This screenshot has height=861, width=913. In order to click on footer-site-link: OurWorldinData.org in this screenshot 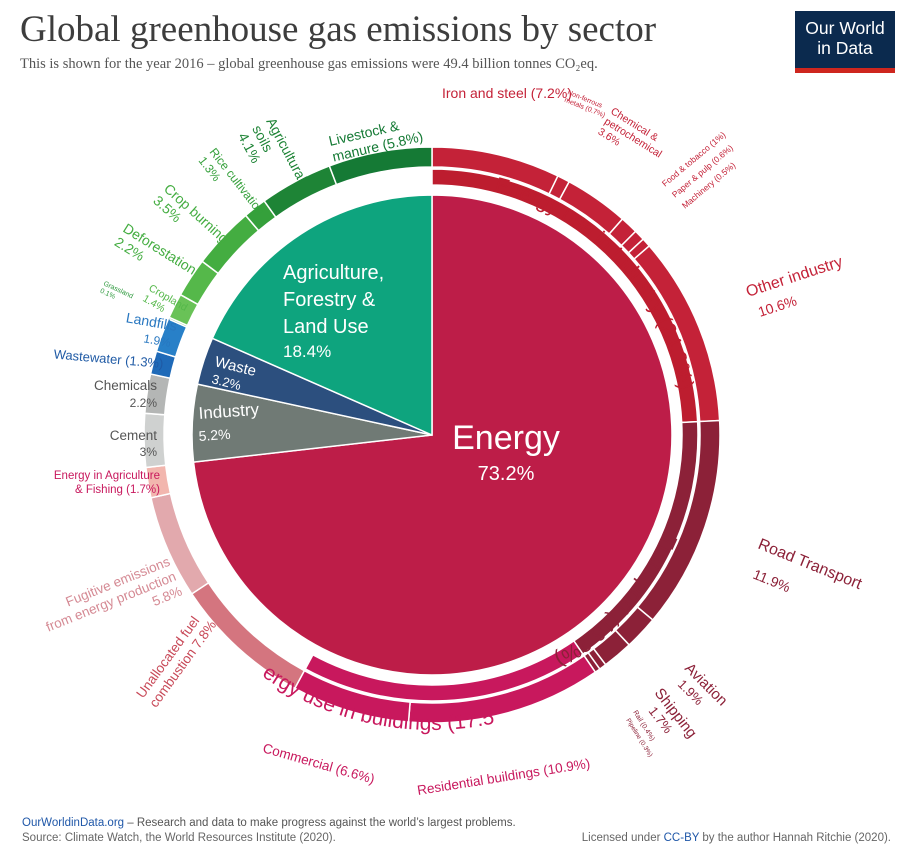, I will do `click(73, 823)`.